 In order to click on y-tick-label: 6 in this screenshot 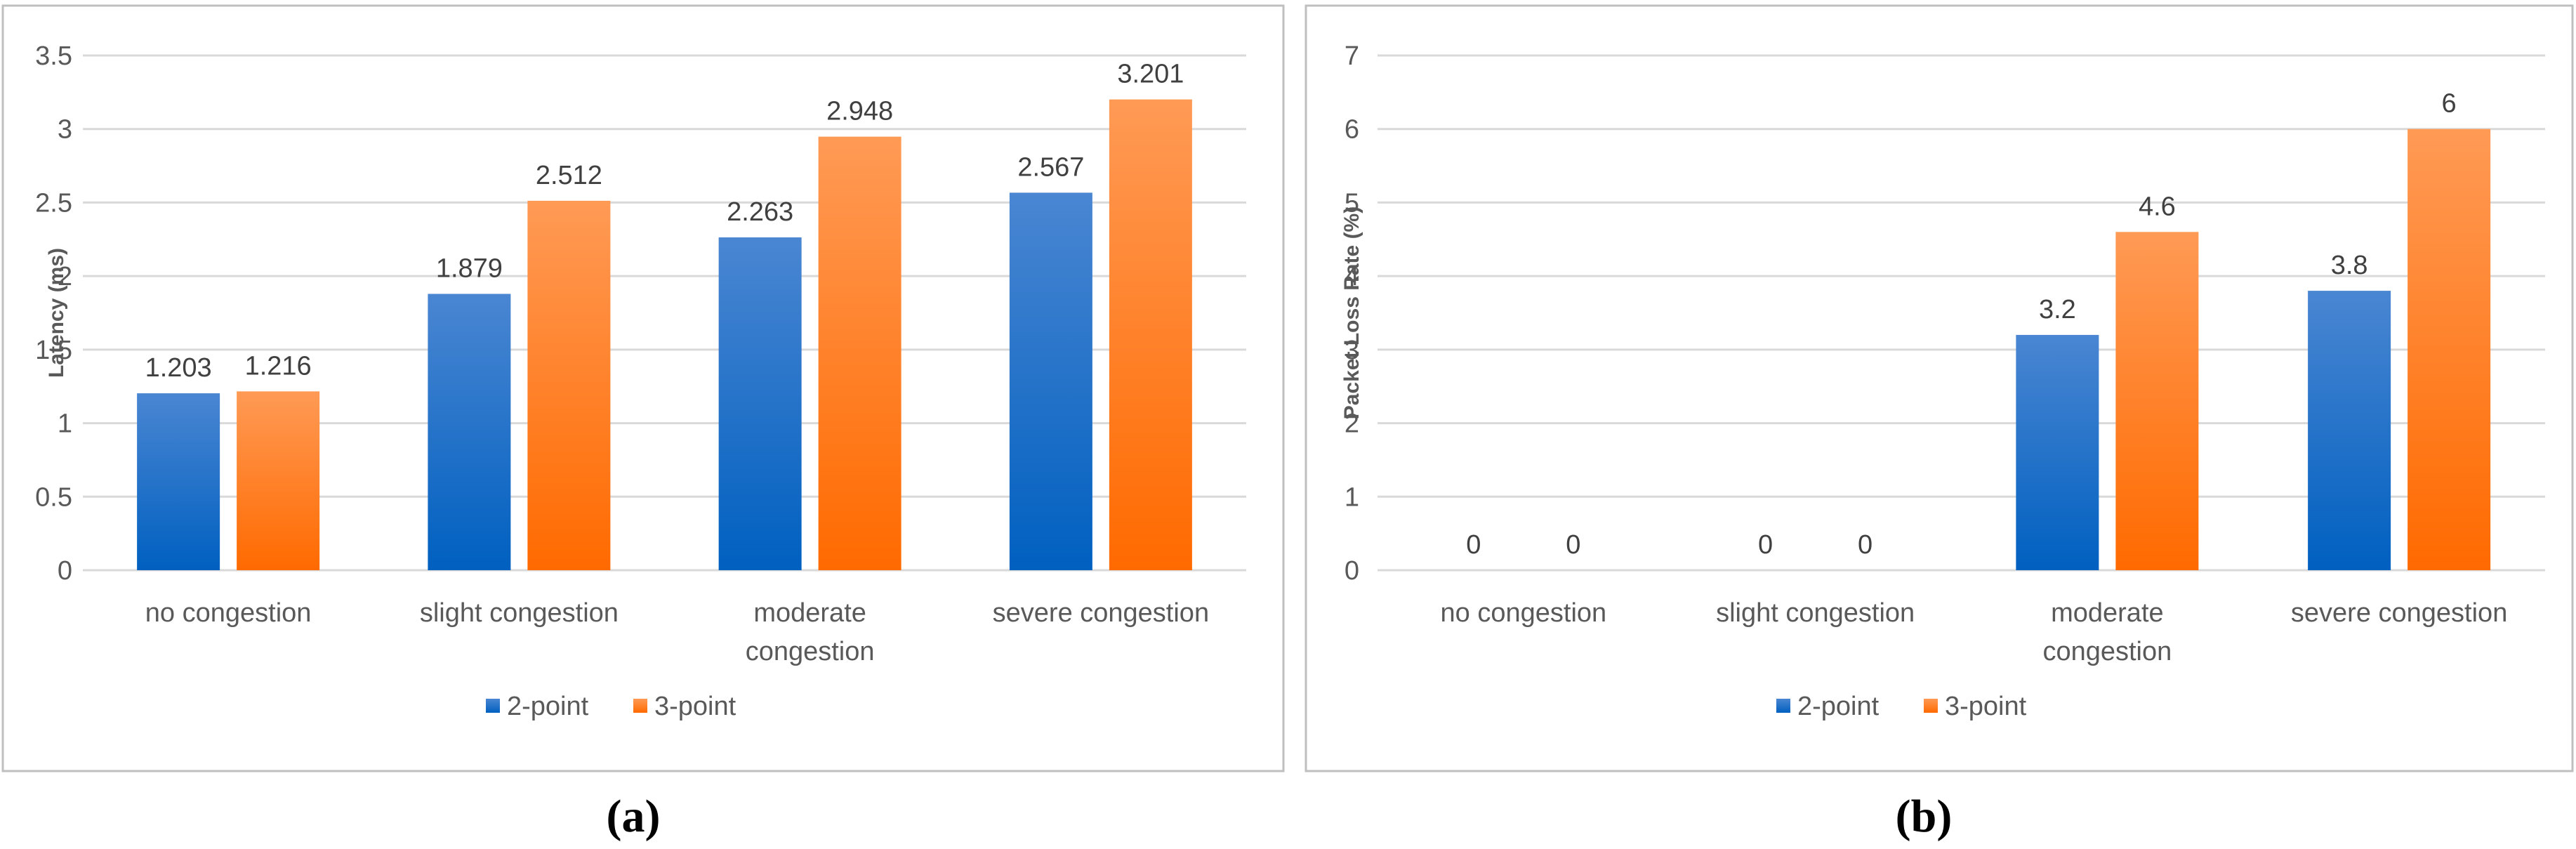, I will do `click(1352, 130)`.